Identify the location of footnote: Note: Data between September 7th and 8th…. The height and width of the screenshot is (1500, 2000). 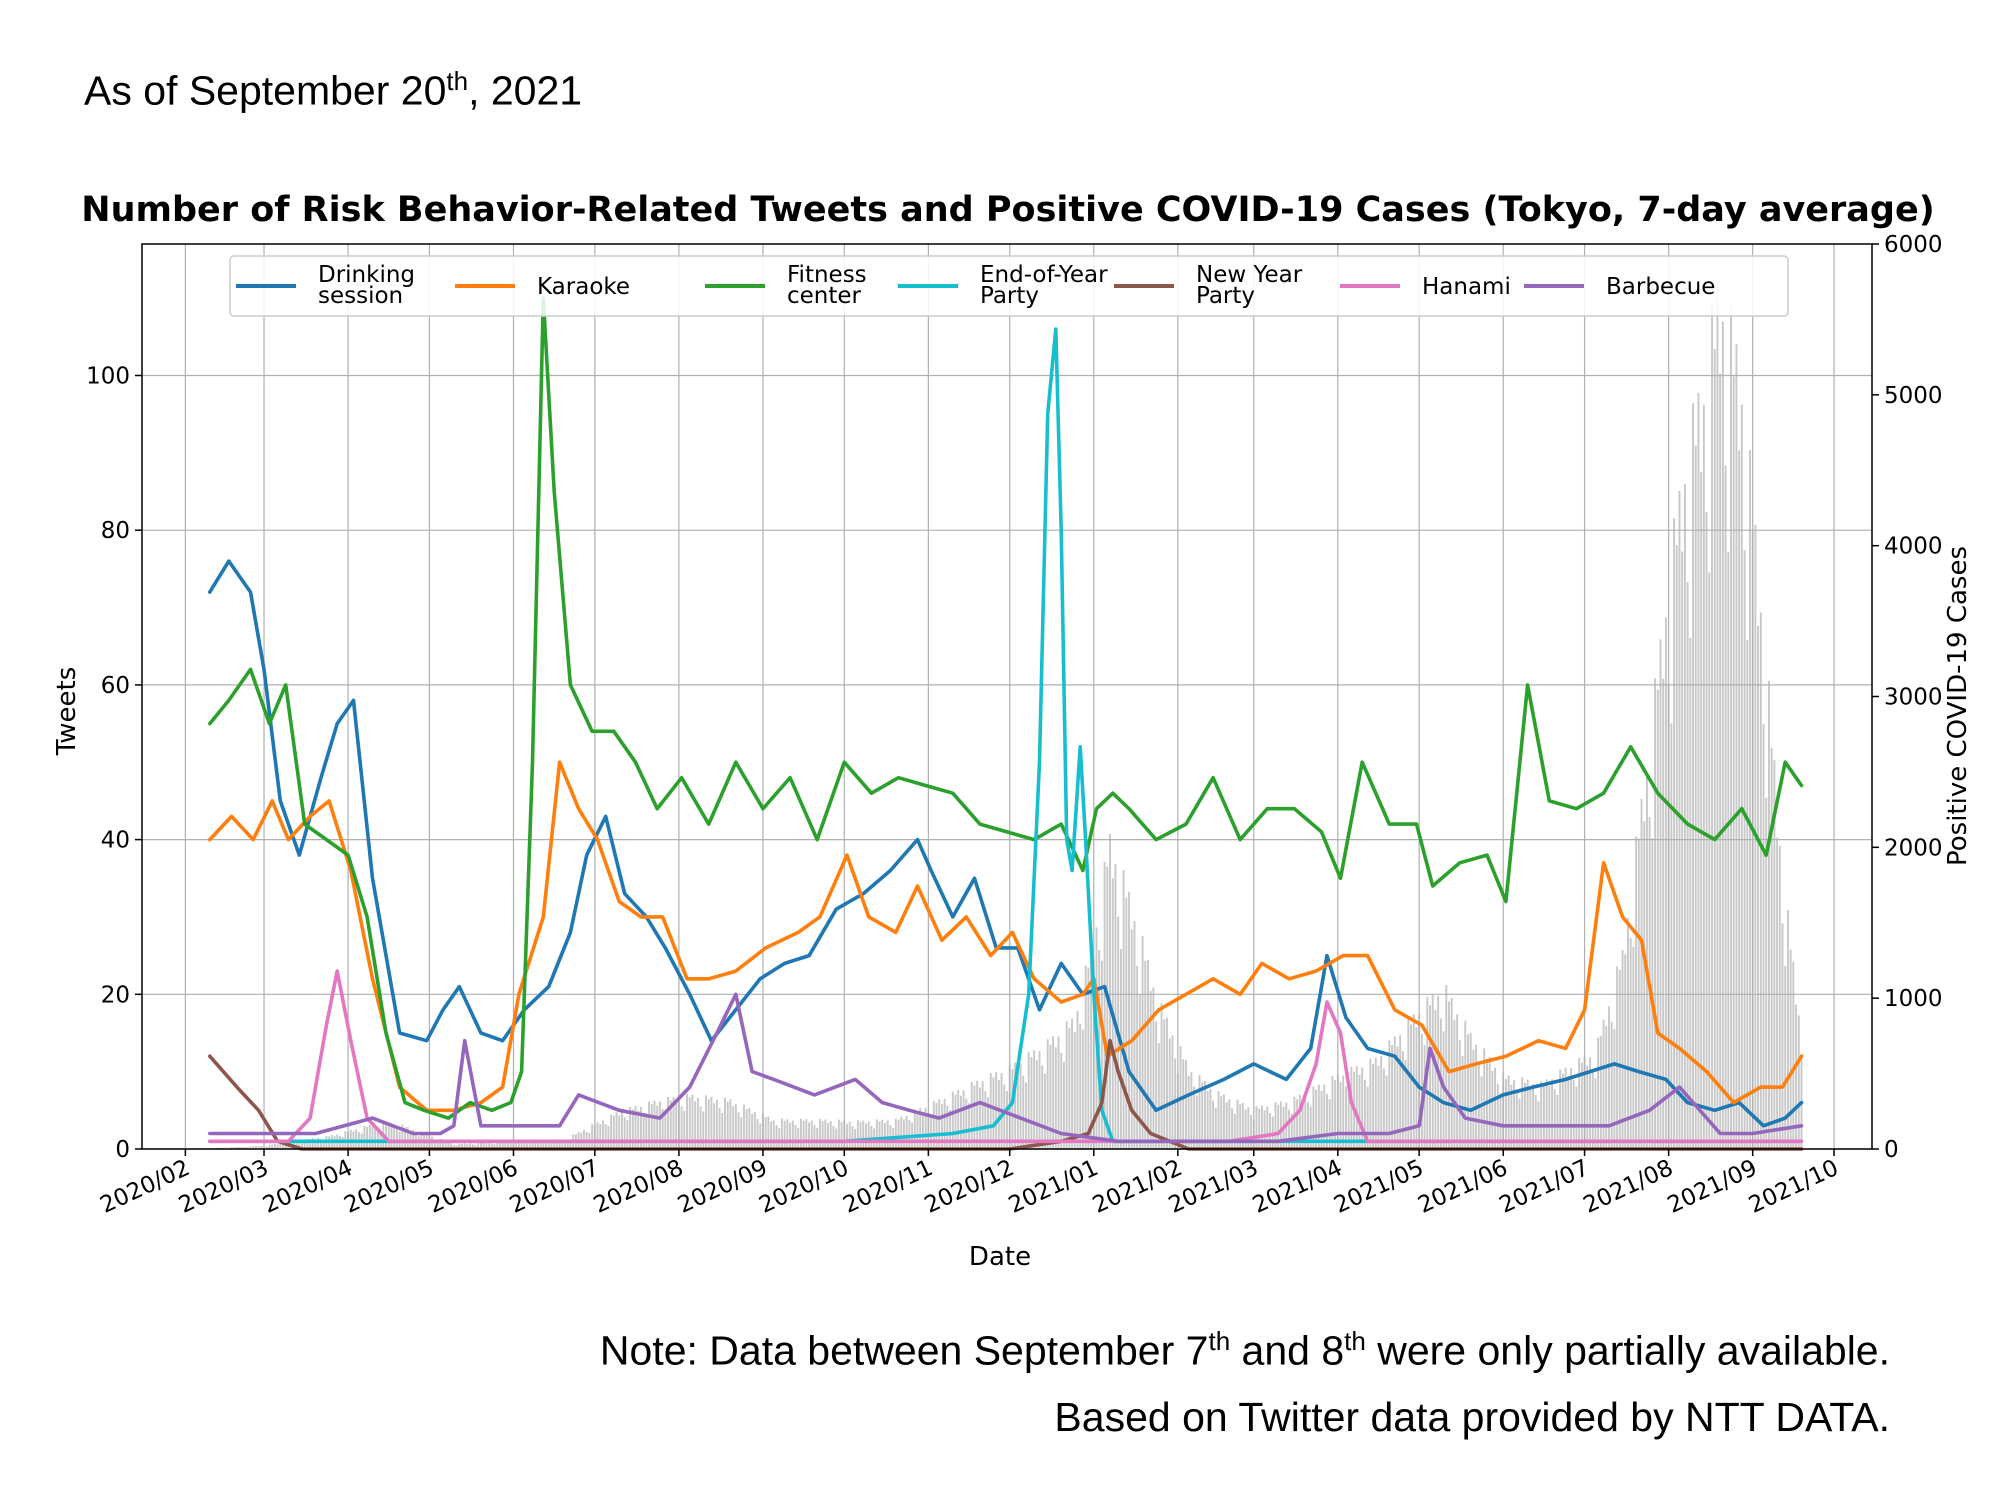
(1245, 1379).